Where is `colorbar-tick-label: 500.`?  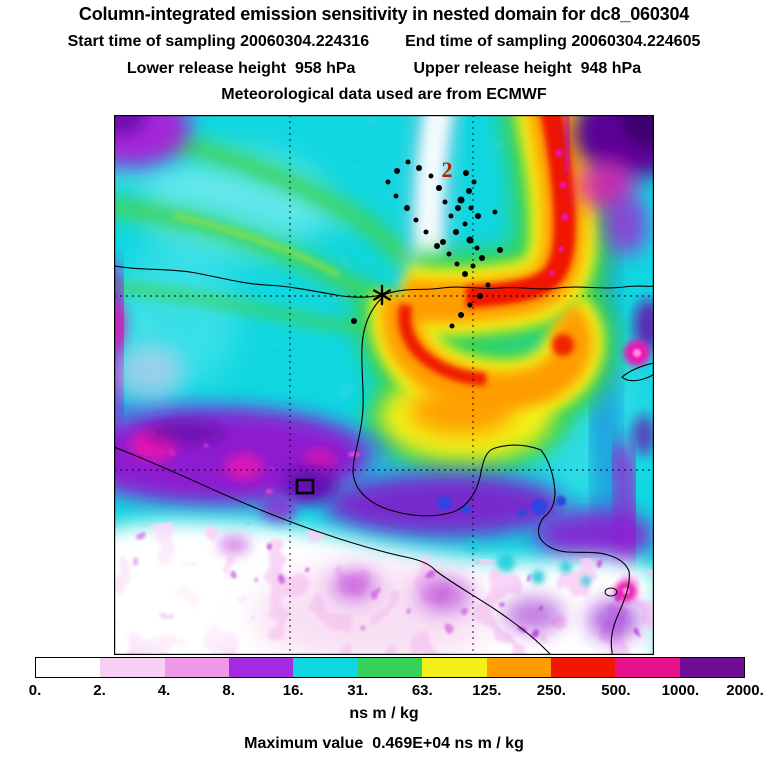 colorbar-tick-label: 500. is located at coordinates (616, 690).